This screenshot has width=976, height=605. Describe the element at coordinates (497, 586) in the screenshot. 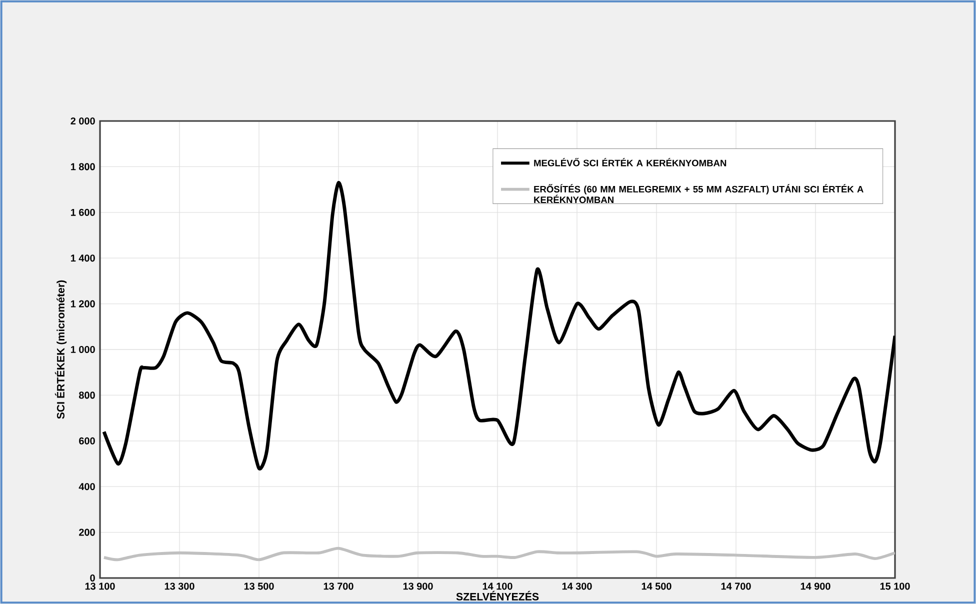

I see `x-tick-label: 14 100` at that location.